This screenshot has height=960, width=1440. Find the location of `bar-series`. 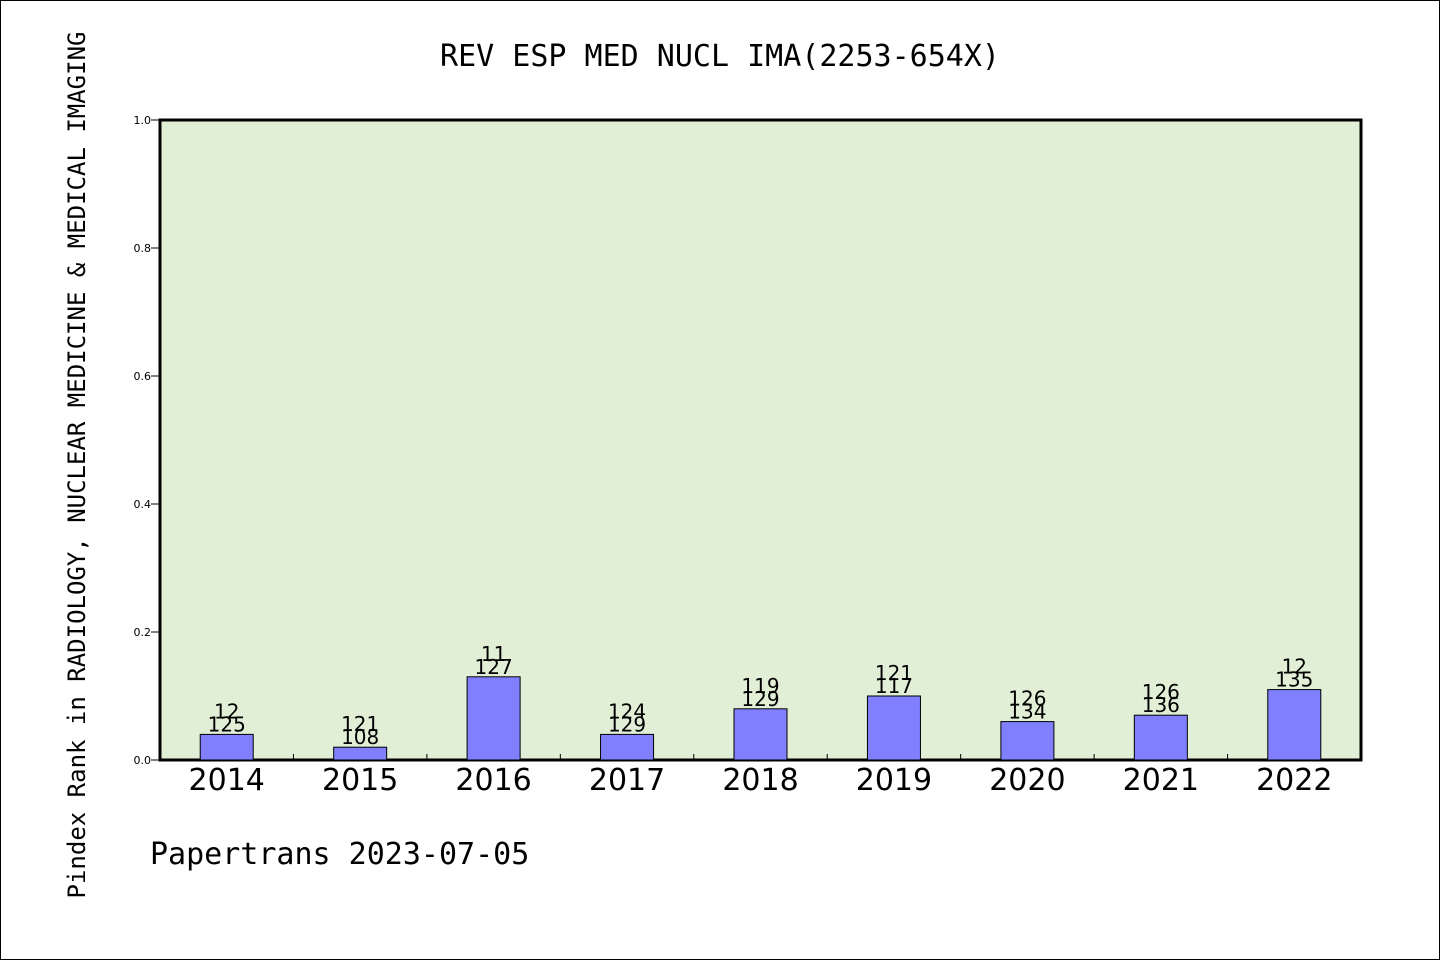

bar-series is located at coordinates (760, 718).